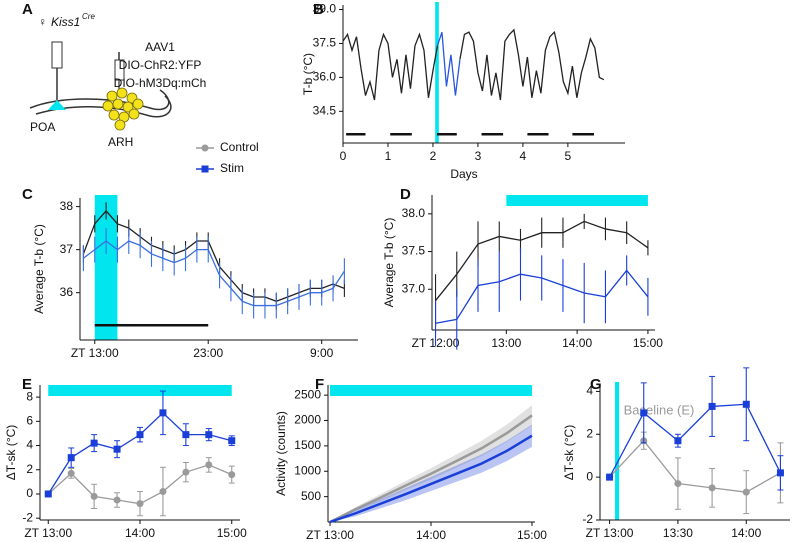  I want to click on y-tick-label: 37, so click(67, 249).